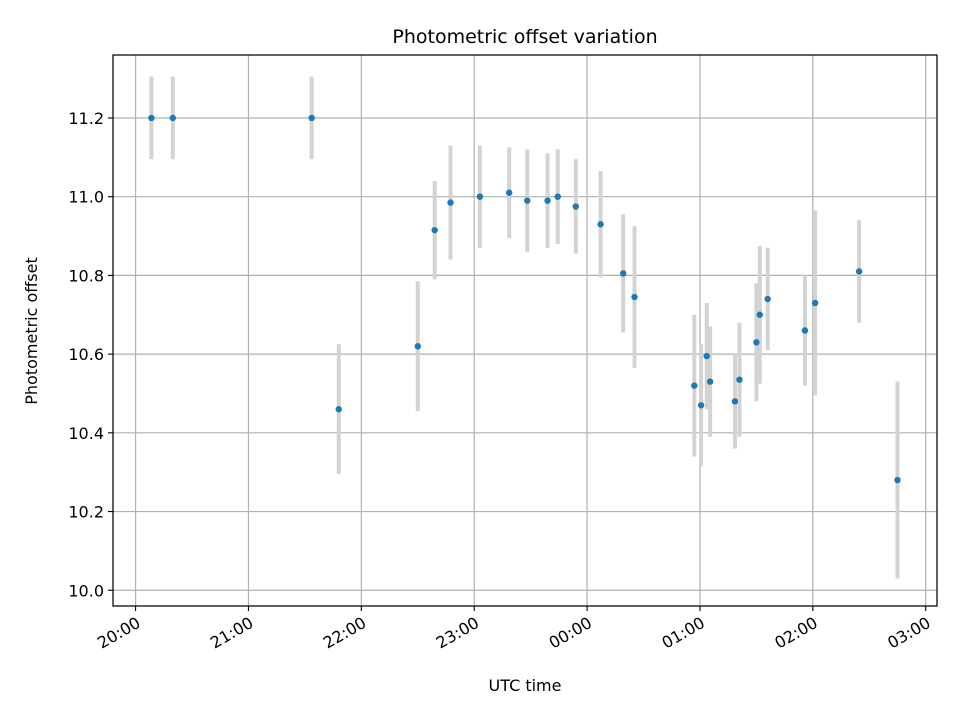 This screenshot has width=960, height=720. What do you see at coordinates (683, 633) in the screenshot?
I see `x-tick-label: 01:00` at bounding box center [683, 633].